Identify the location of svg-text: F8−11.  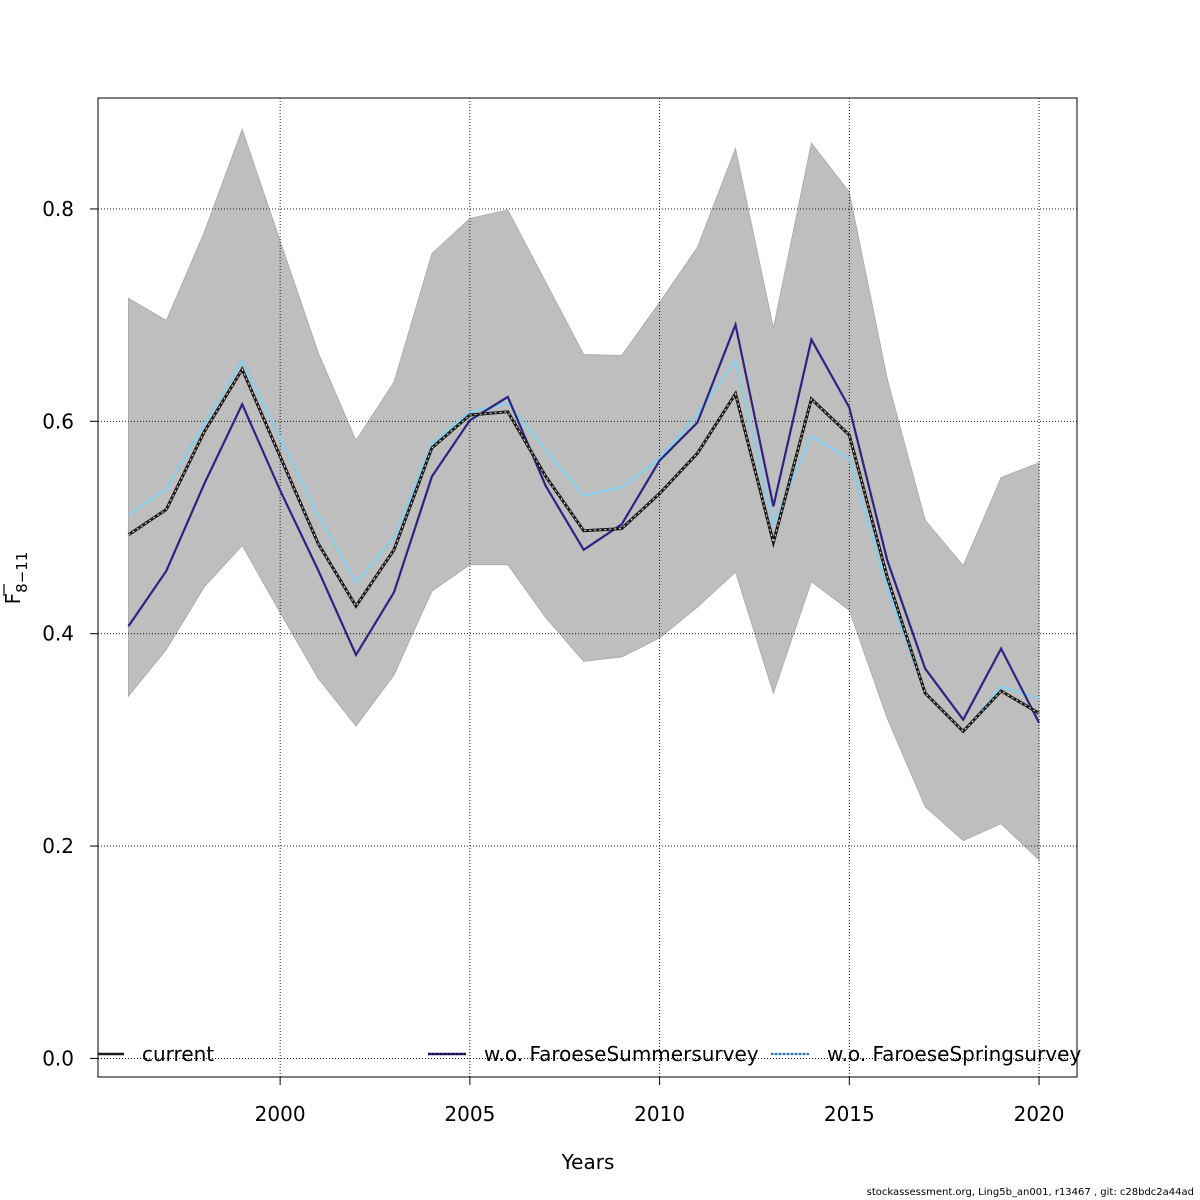
(16, 578).